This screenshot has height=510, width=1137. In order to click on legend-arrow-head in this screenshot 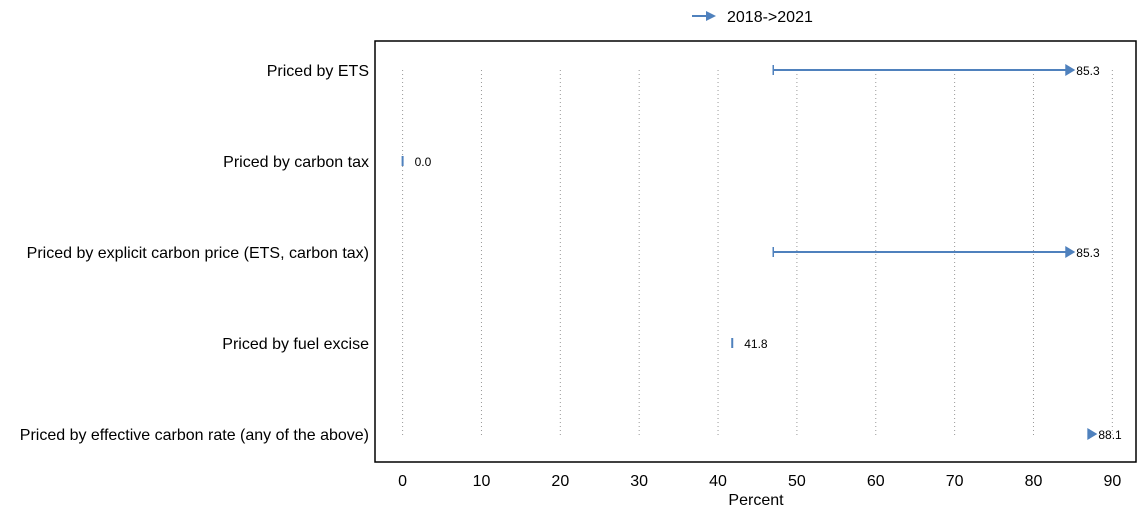, I will do `click(711, 16)`.